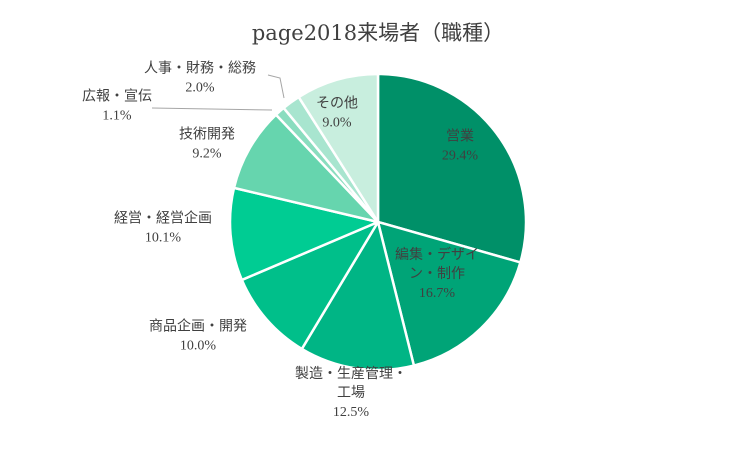  Describe the element at coordinates (200, 88) in the screenshot. I see `slice-value-label: 2.0%` at that location.